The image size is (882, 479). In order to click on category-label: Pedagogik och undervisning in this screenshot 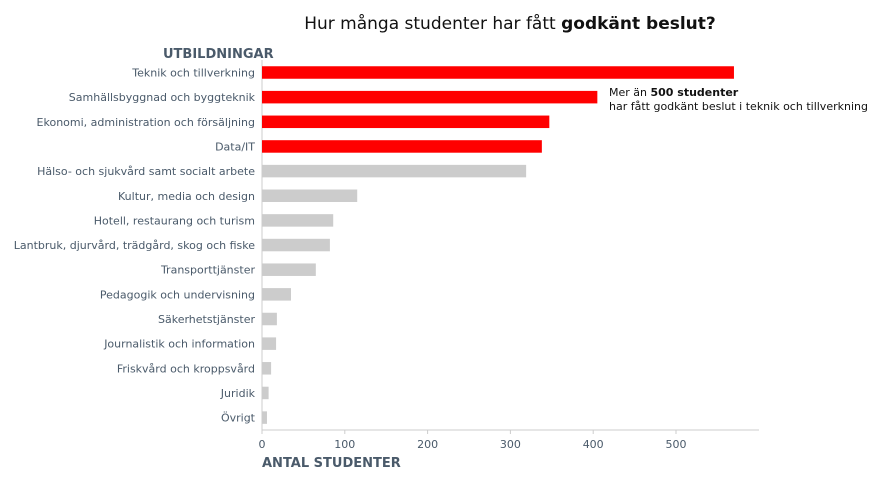, I will do `click(177, 294)`.